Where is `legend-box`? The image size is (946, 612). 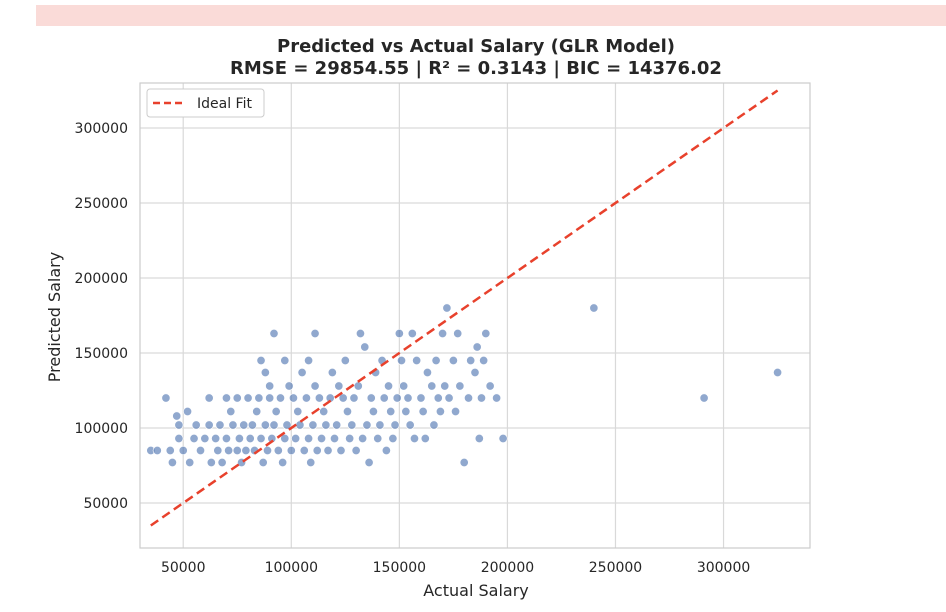 legend-box is located at coordinates (205, 103).